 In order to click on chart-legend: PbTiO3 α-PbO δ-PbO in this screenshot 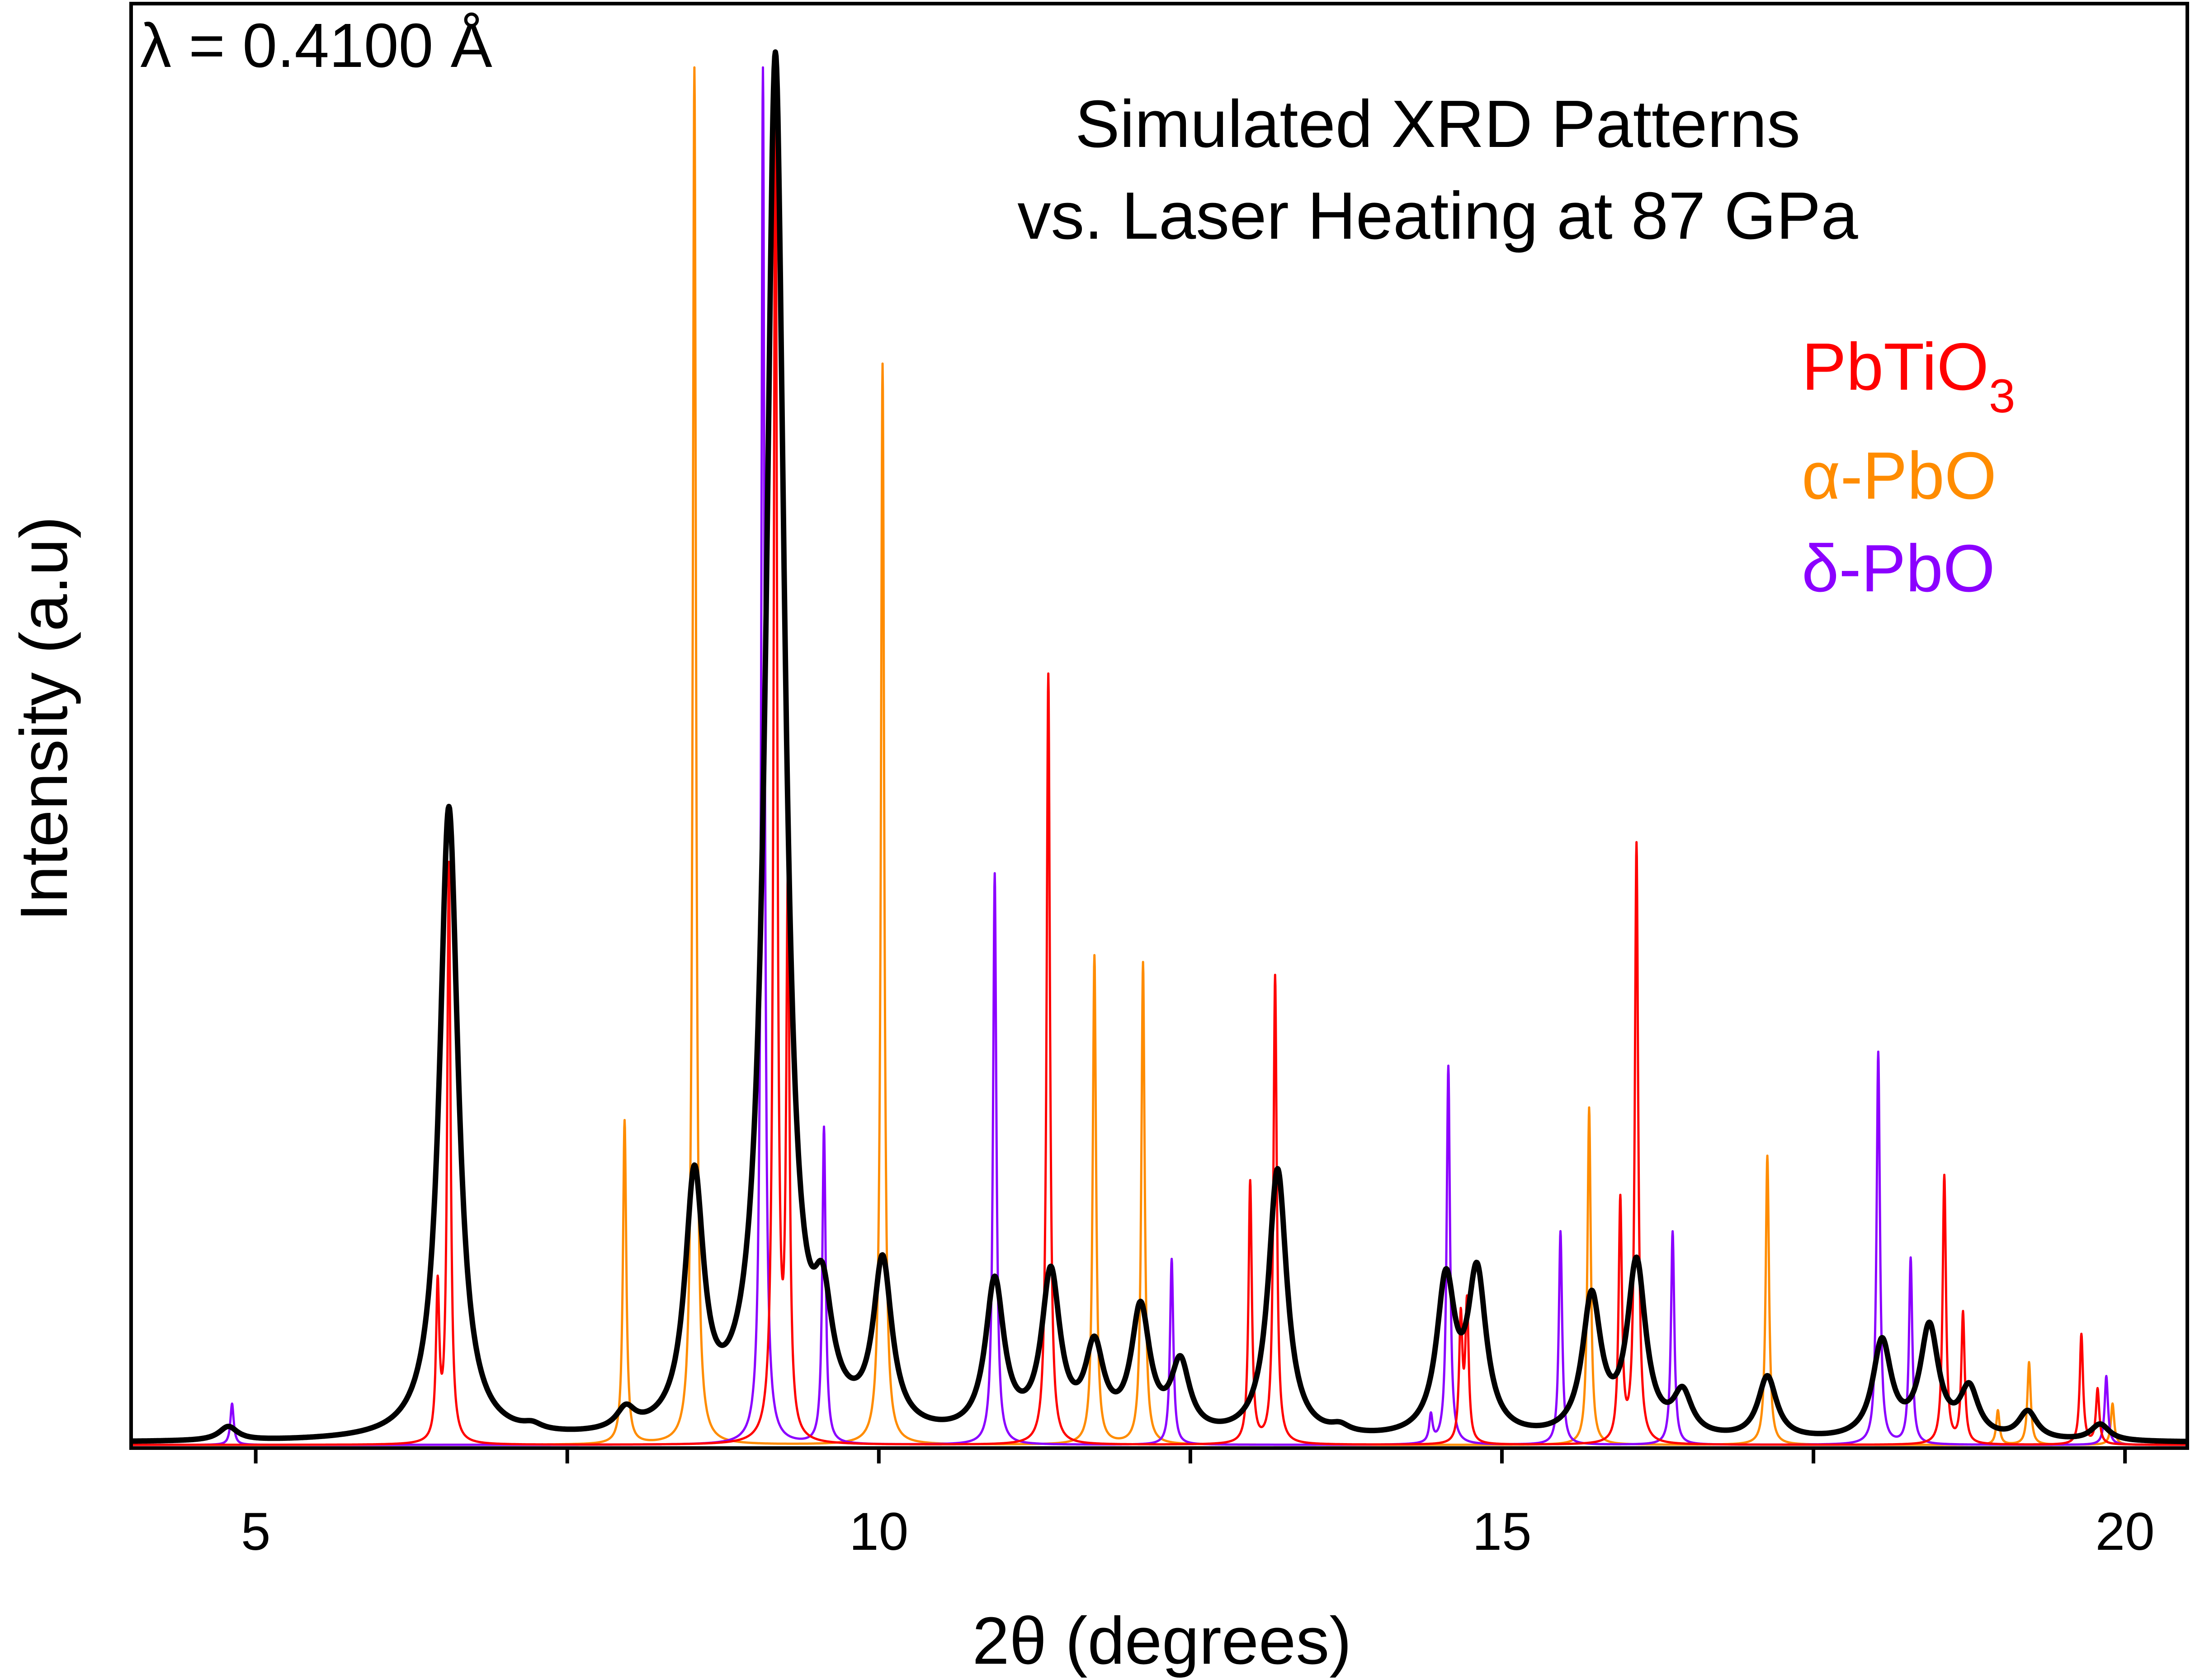, I will do `click(1909, 468)`.